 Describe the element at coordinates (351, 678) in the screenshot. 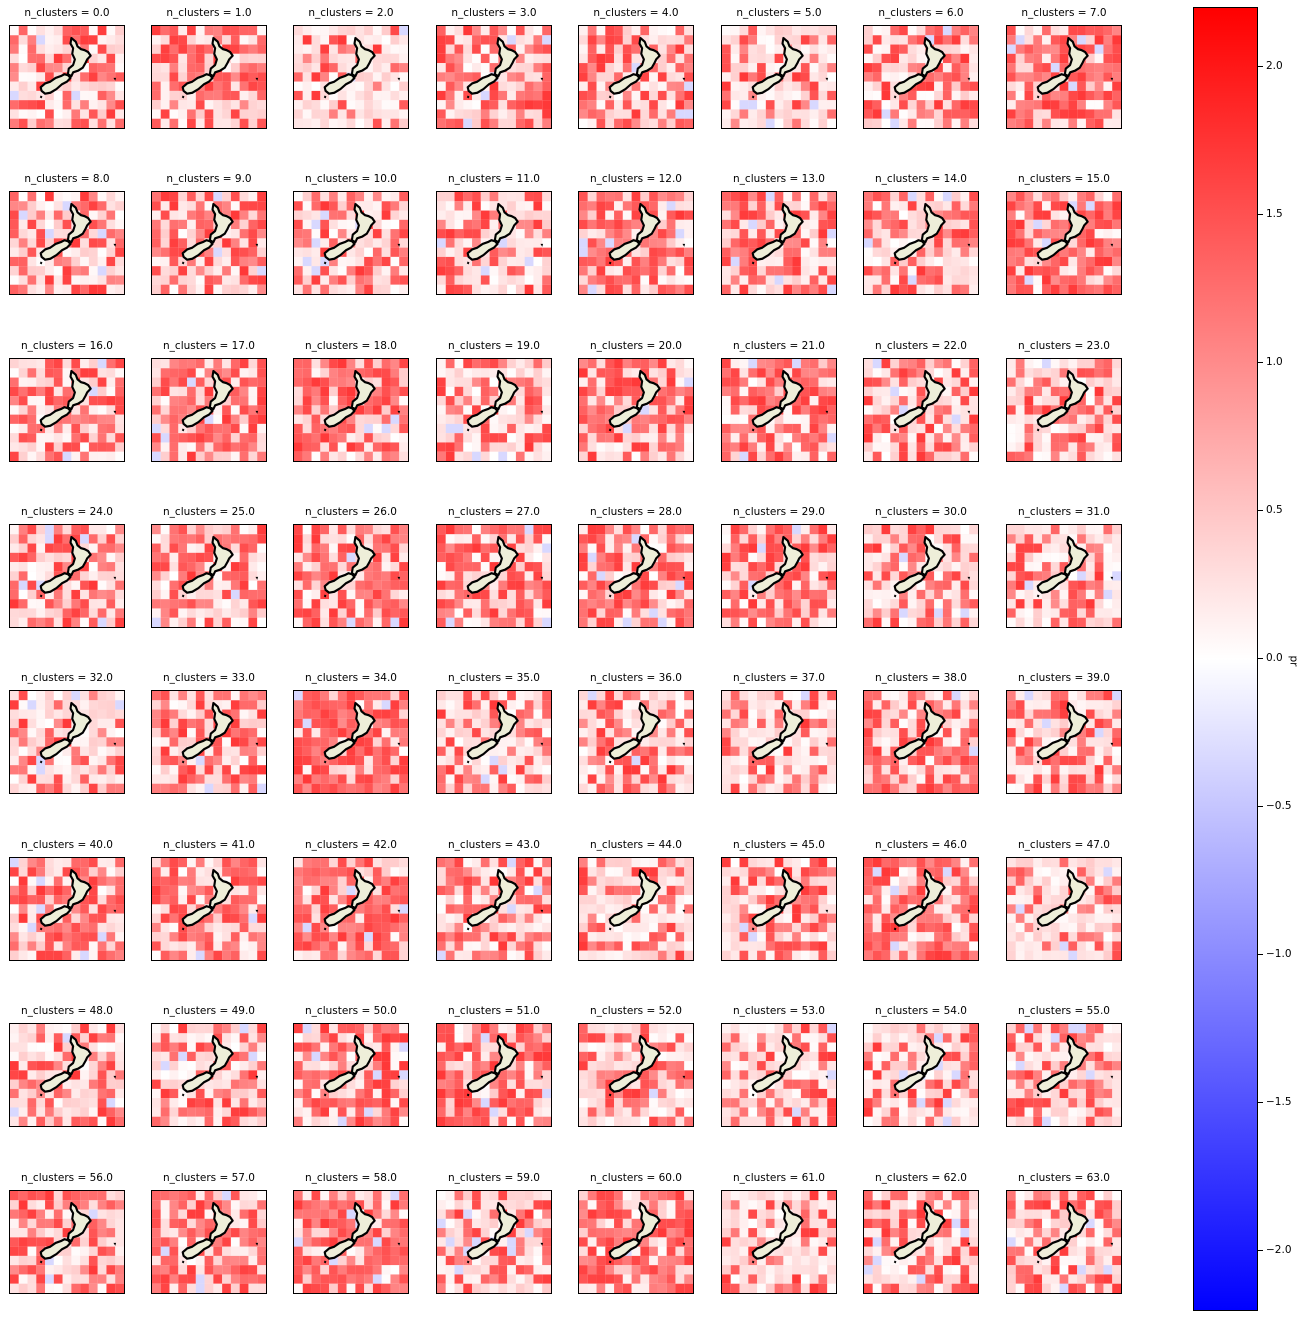

I see `panel-title: n_clusters = 34.0` at that location.